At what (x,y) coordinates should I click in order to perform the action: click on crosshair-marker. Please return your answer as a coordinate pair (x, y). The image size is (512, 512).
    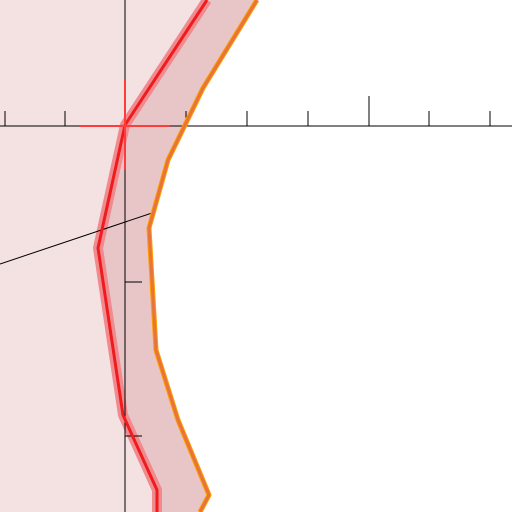
    Looking at the image, I should click on (125, 125).